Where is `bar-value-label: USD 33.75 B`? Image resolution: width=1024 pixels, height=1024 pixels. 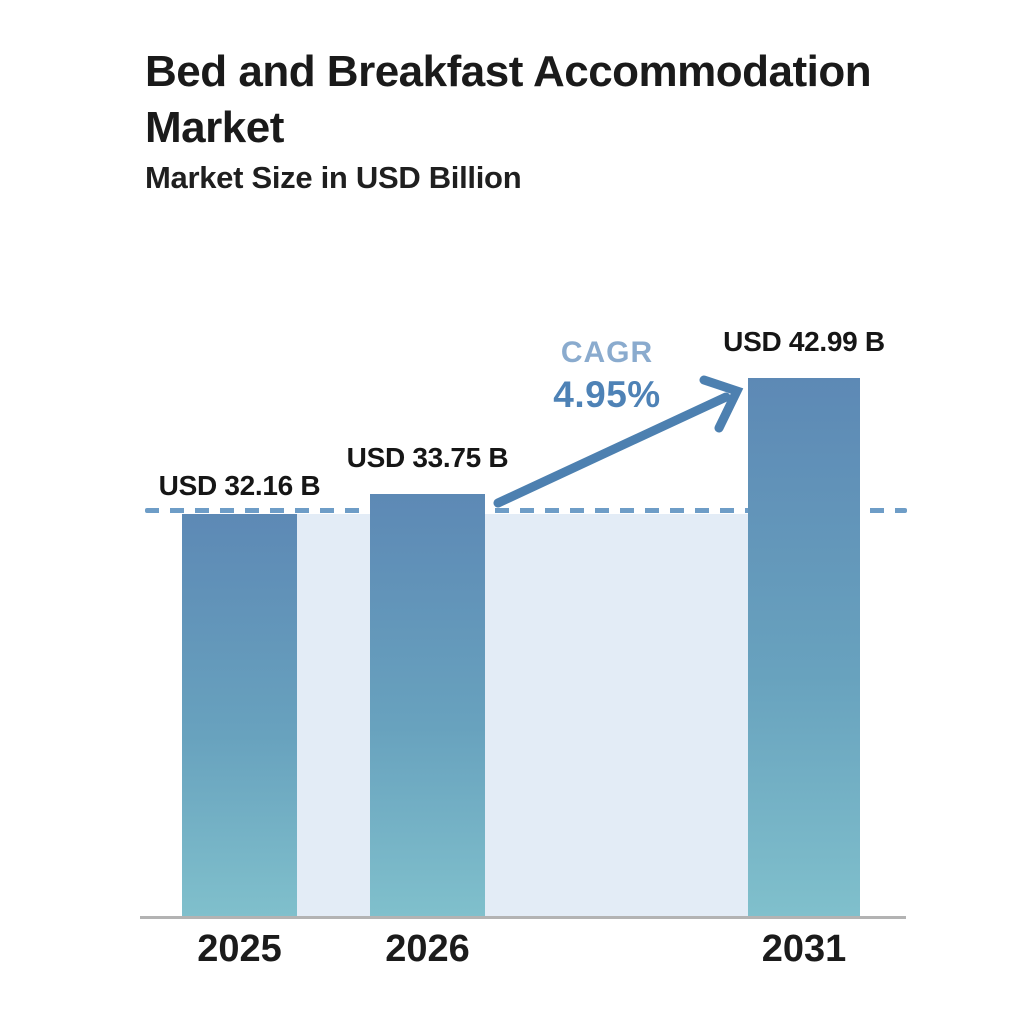
bar-value-label: USD 33.75 B is located at coordinates (427, 458).